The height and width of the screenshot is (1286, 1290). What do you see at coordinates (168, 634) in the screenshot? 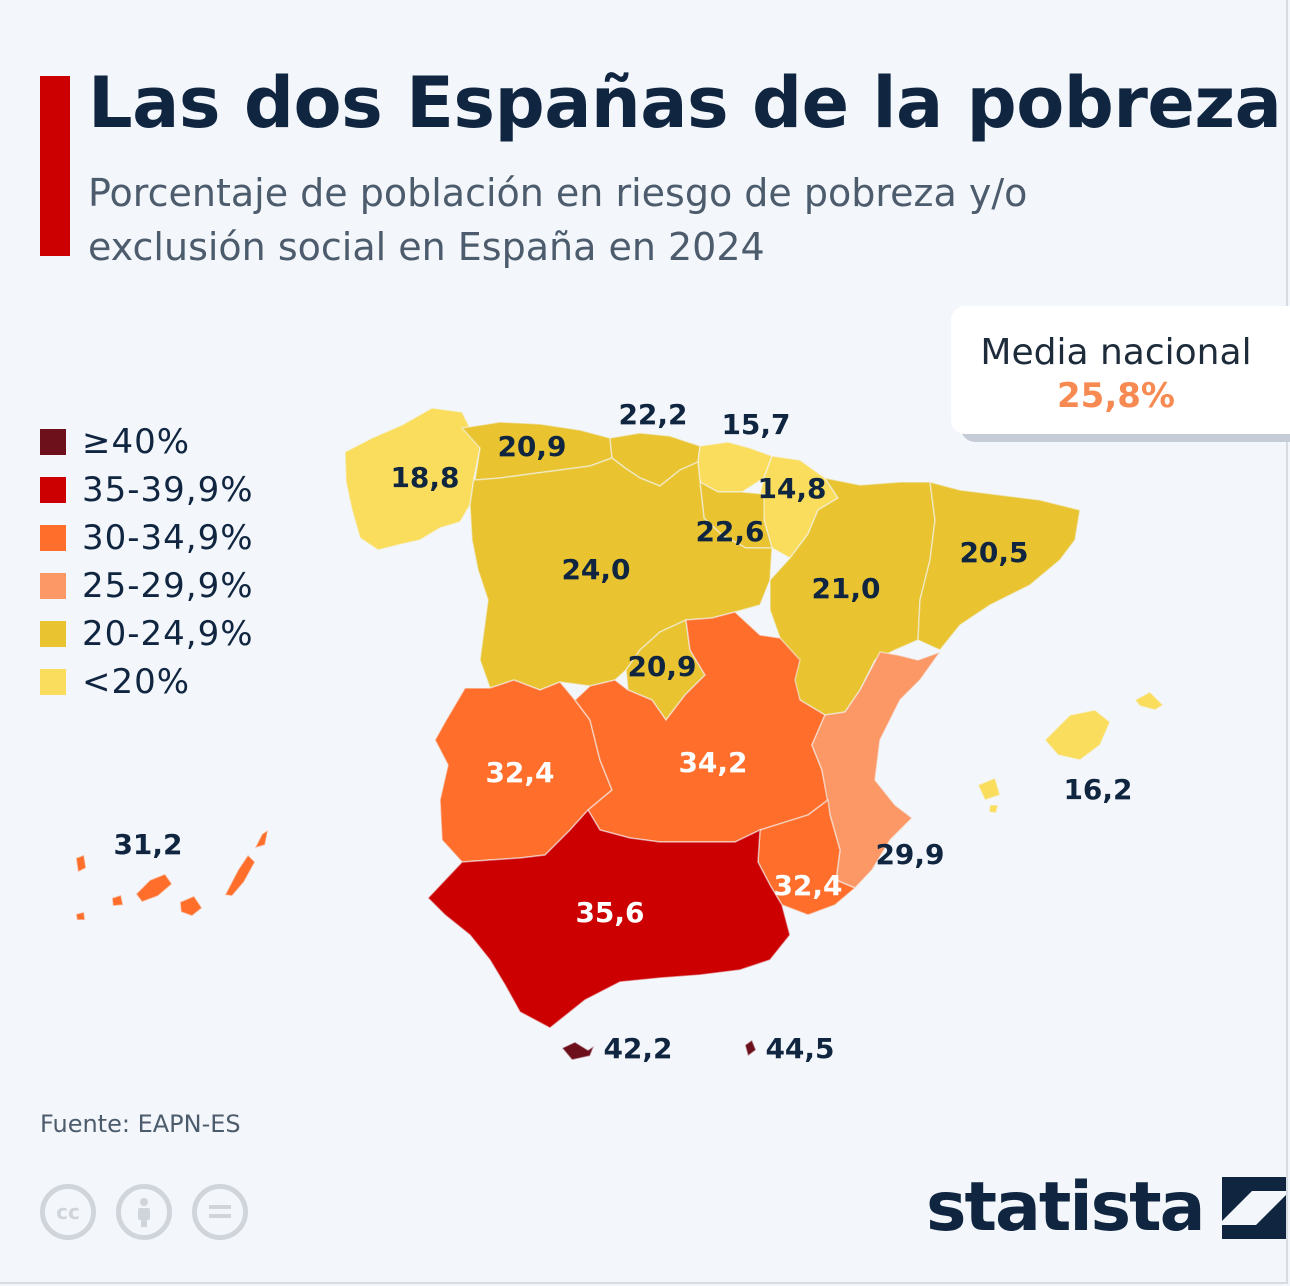
I see `legend-label: 20-24,9%` at bounding box center [168, 634].